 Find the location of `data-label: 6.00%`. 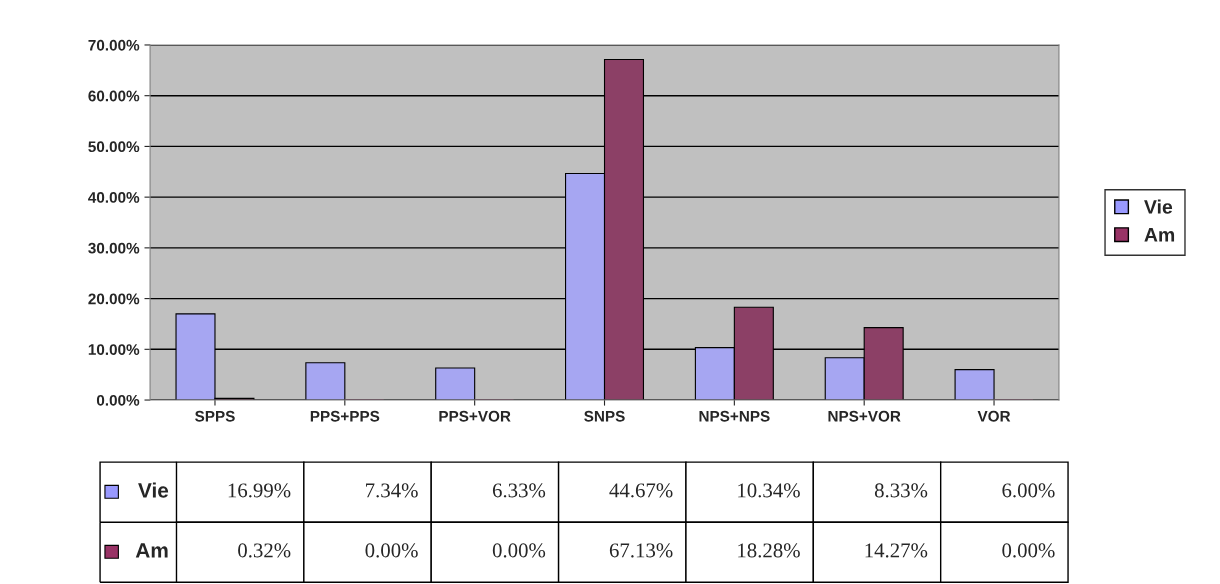

data-label: 6.00% is located at coordinates (1028, 490).